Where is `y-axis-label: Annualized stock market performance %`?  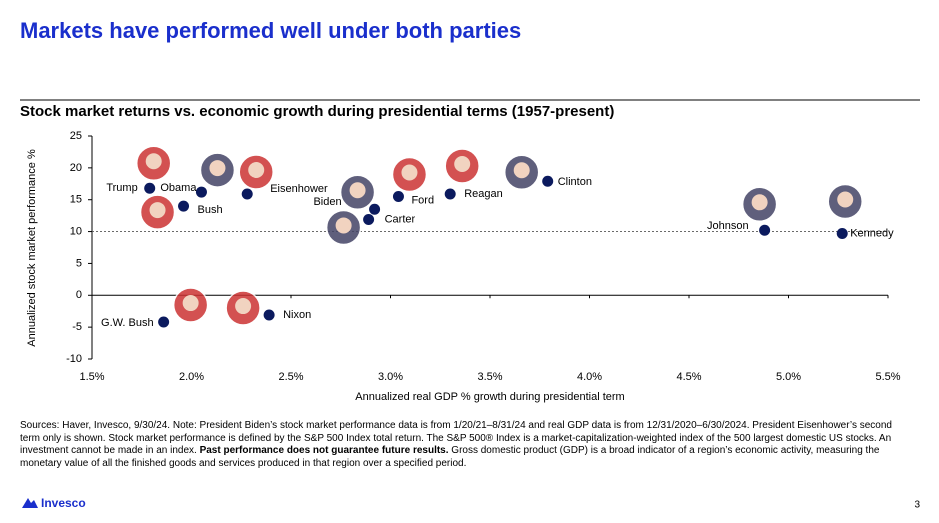
y-axis-label: Annualized stock market performance % is located at coordinates (32, 248).